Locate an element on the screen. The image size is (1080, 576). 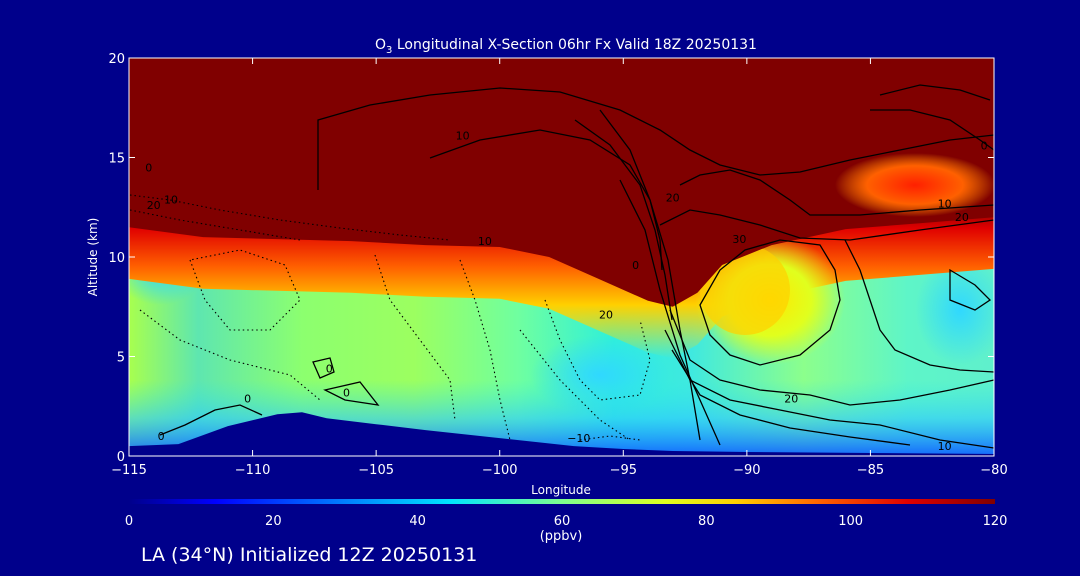
colorbar-tick-label: 40 is located at coordinates (417, 521).